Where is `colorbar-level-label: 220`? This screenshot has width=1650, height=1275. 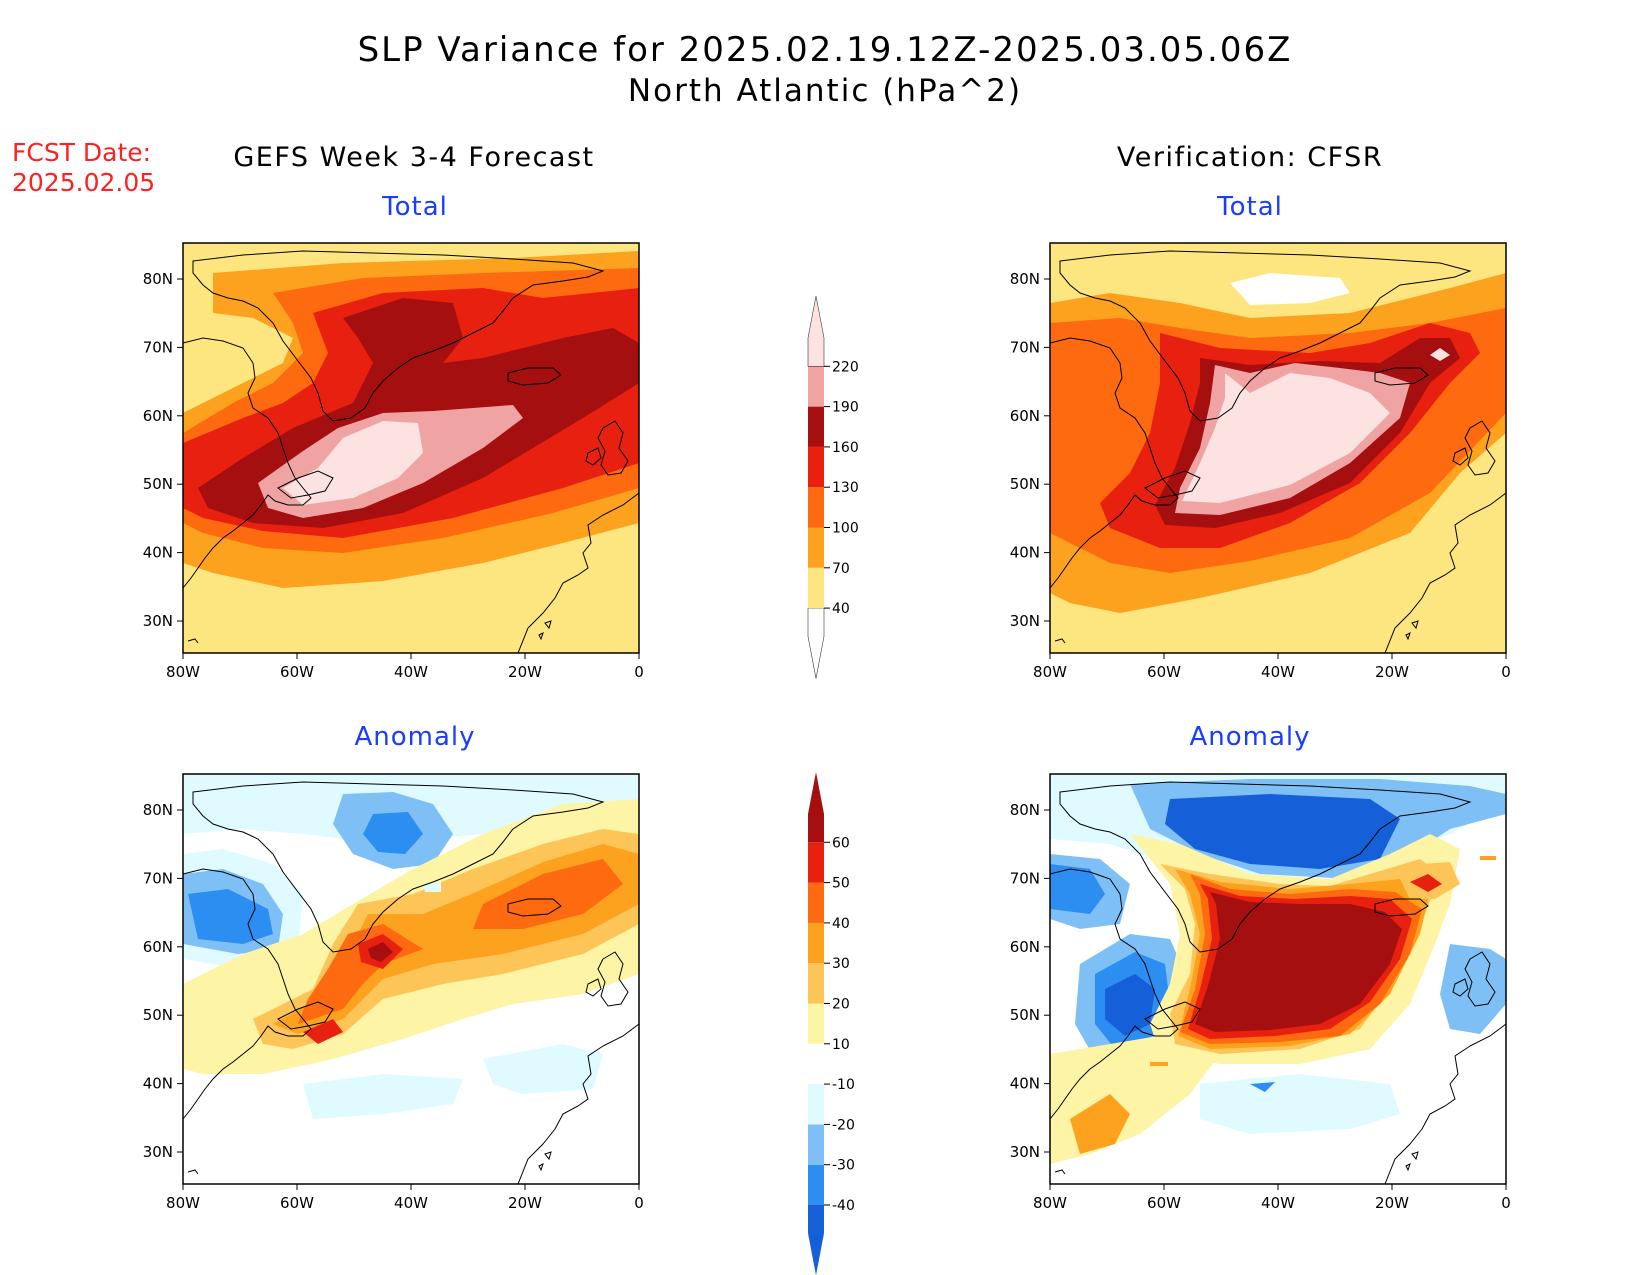
colorbar-level-label: 220 is located at coordinates (845, 367).